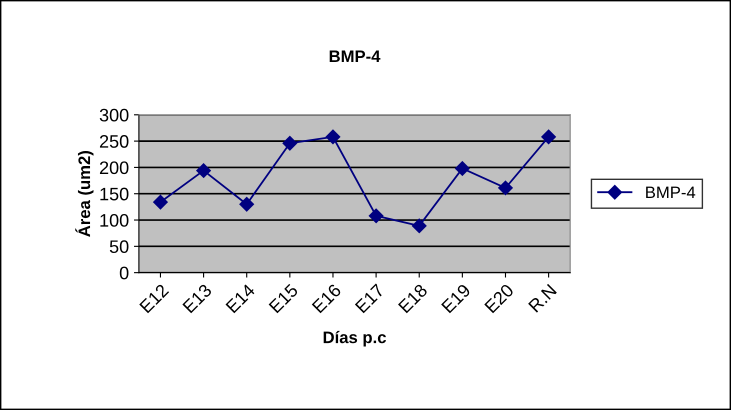  Describe the element at coordinates (114, 115) in the screenshot. I see `y-tick-label: 300` at that location.